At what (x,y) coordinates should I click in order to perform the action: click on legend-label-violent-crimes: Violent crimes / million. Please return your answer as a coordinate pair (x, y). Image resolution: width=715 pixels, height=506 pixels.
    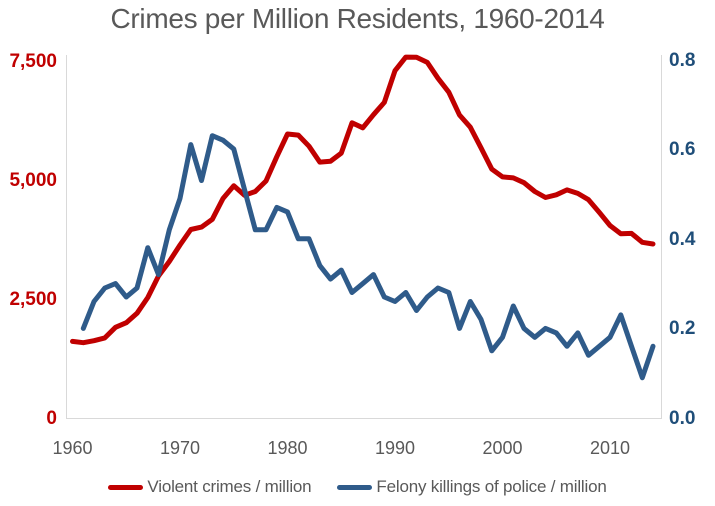
    Looking at the image, I should click on (229, 486).